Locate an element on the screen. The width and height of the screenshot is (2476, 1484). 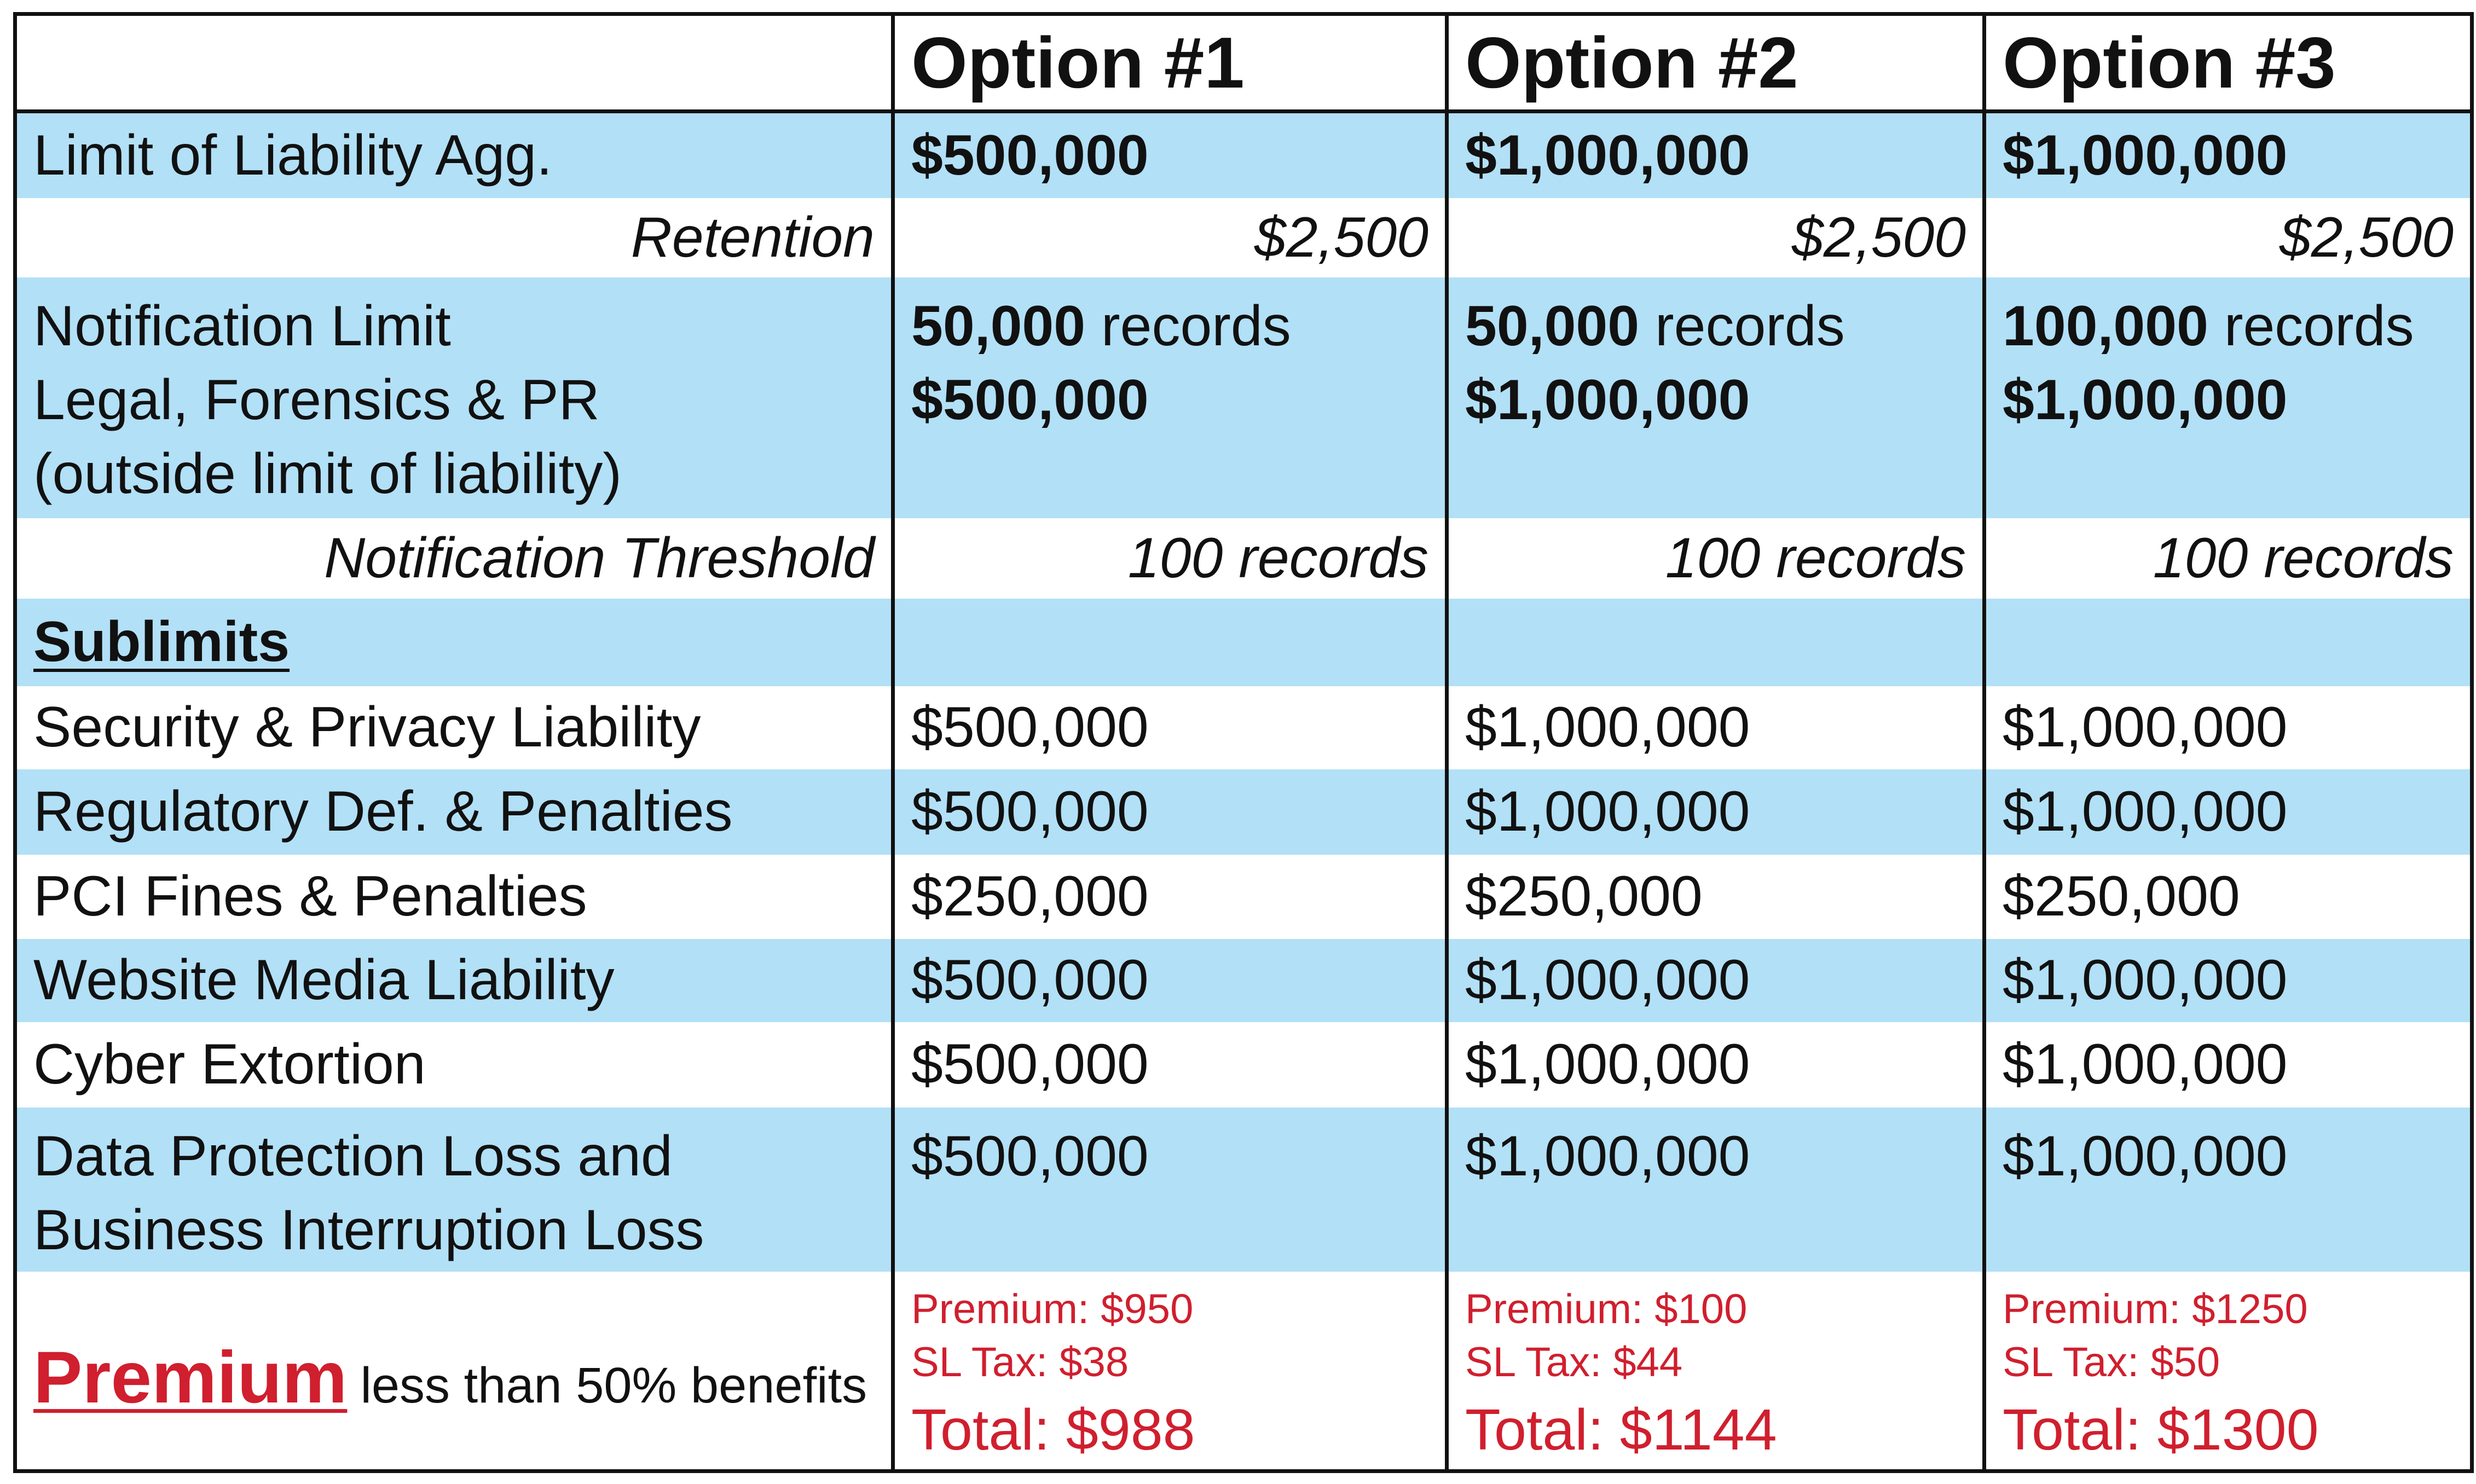
threshold-option-2: 100 records is located at coordinates (1718, 558).